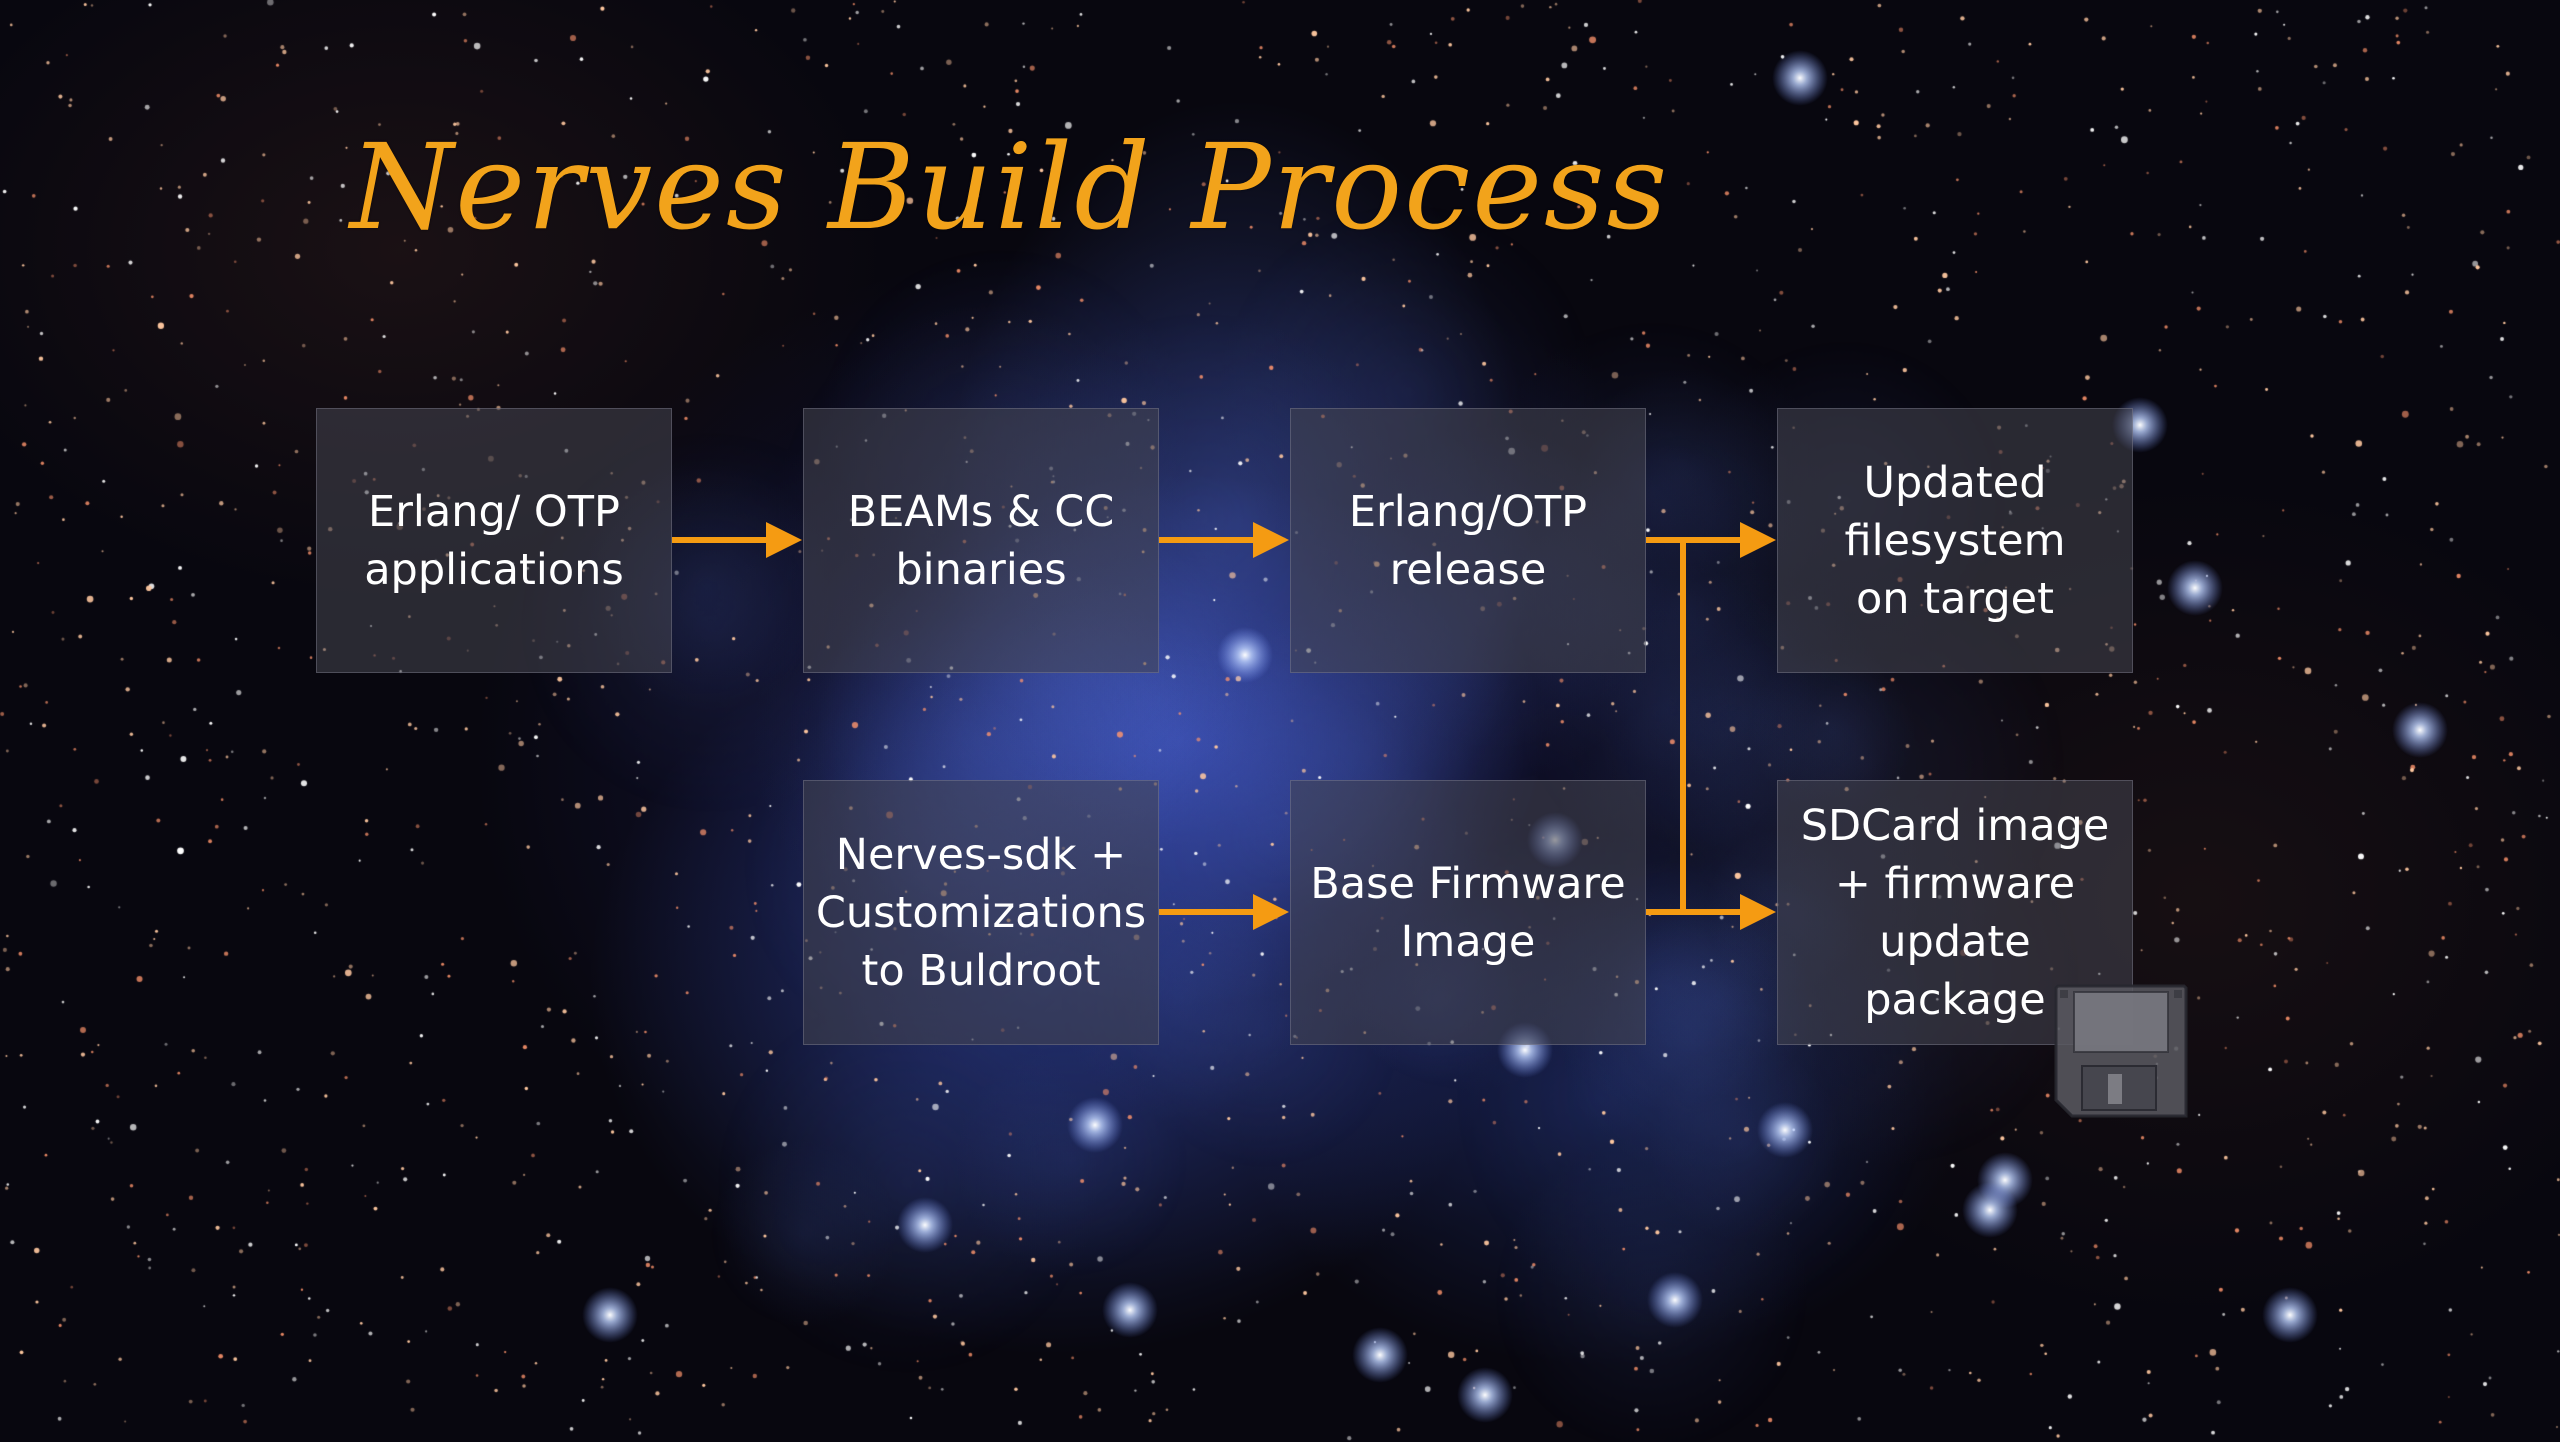 The height and width of the screenshot is (1442, 2560). I want to click on box-label: Erlang/ OTP applications, so click(494, 540).